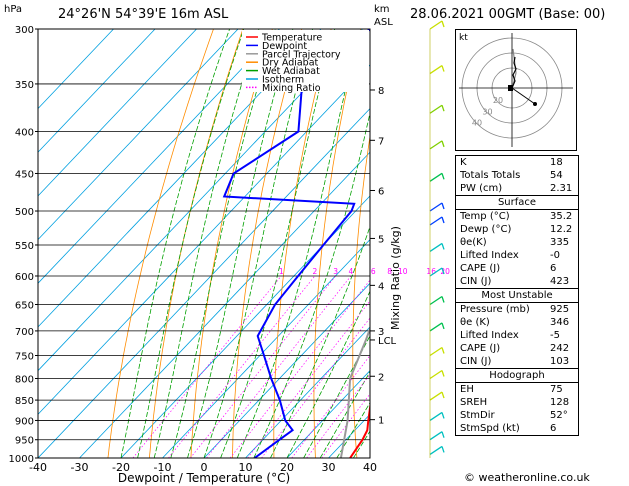 Image resolution: width=629 pixels, height=486 pixels. I want to click on km-tick-label: 3, so click(381, 332).